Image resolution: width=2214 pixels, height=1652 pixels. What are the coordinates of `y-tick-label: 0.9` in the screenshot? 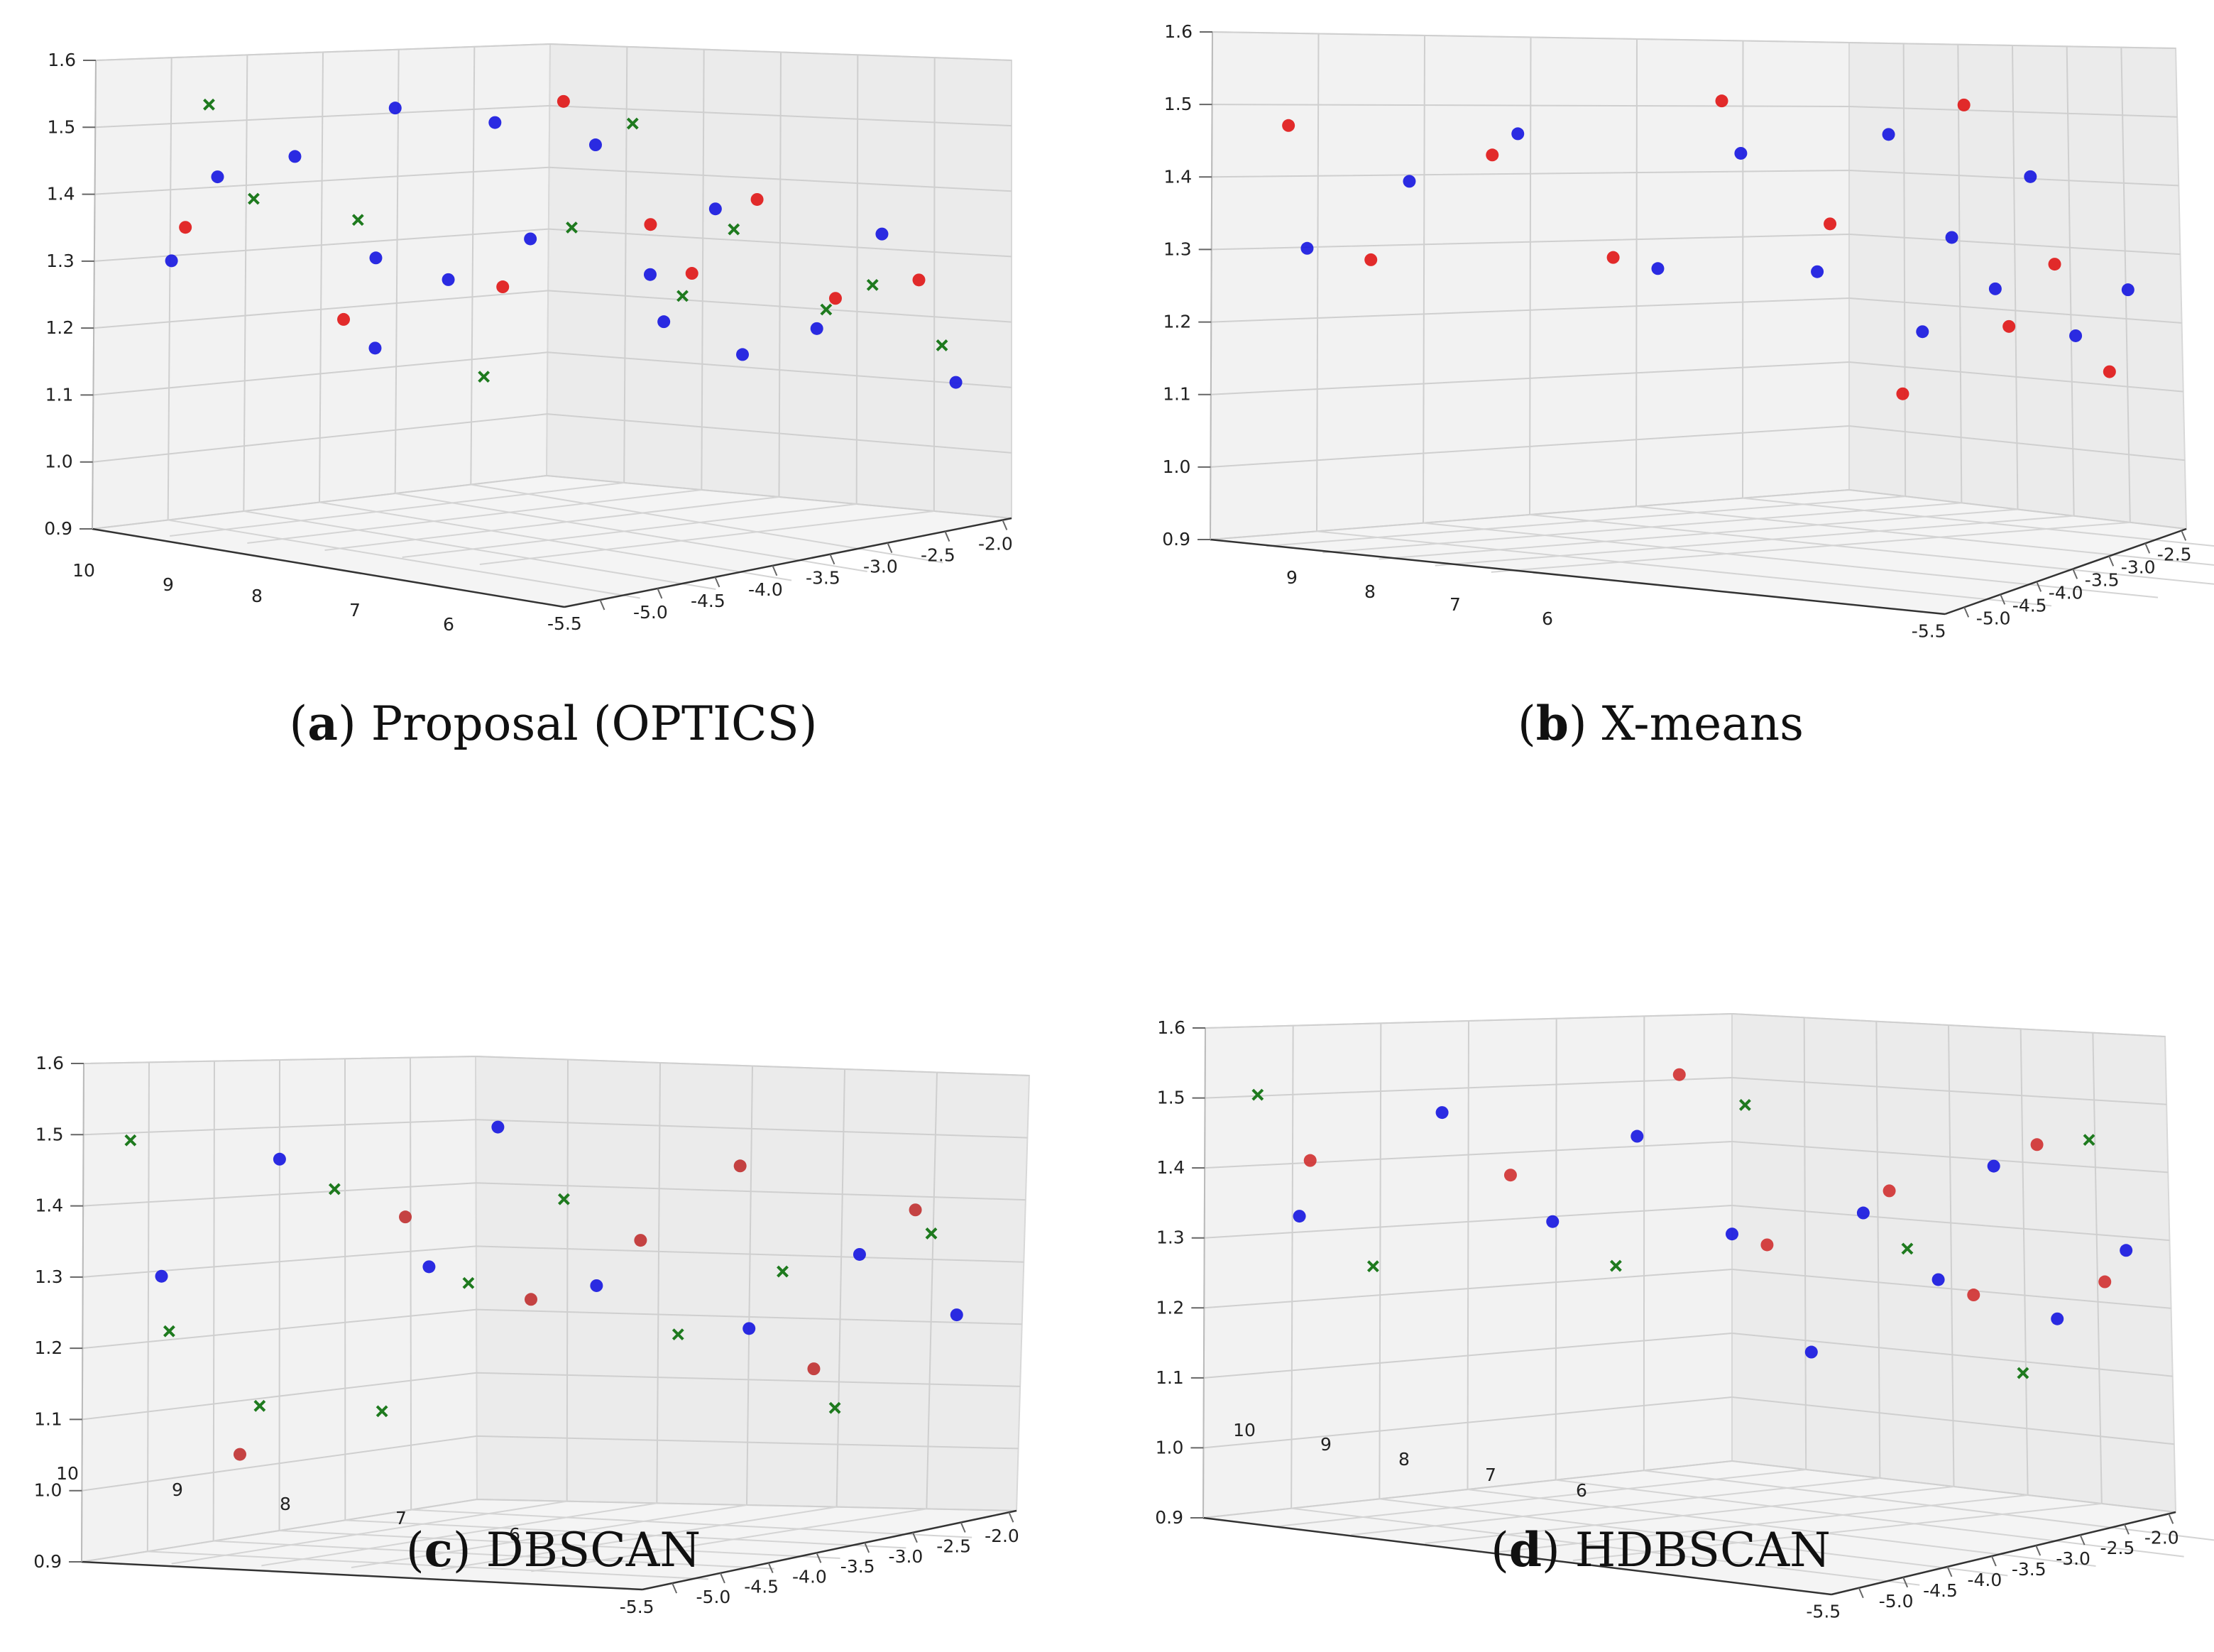 It's located at (47, 1561).